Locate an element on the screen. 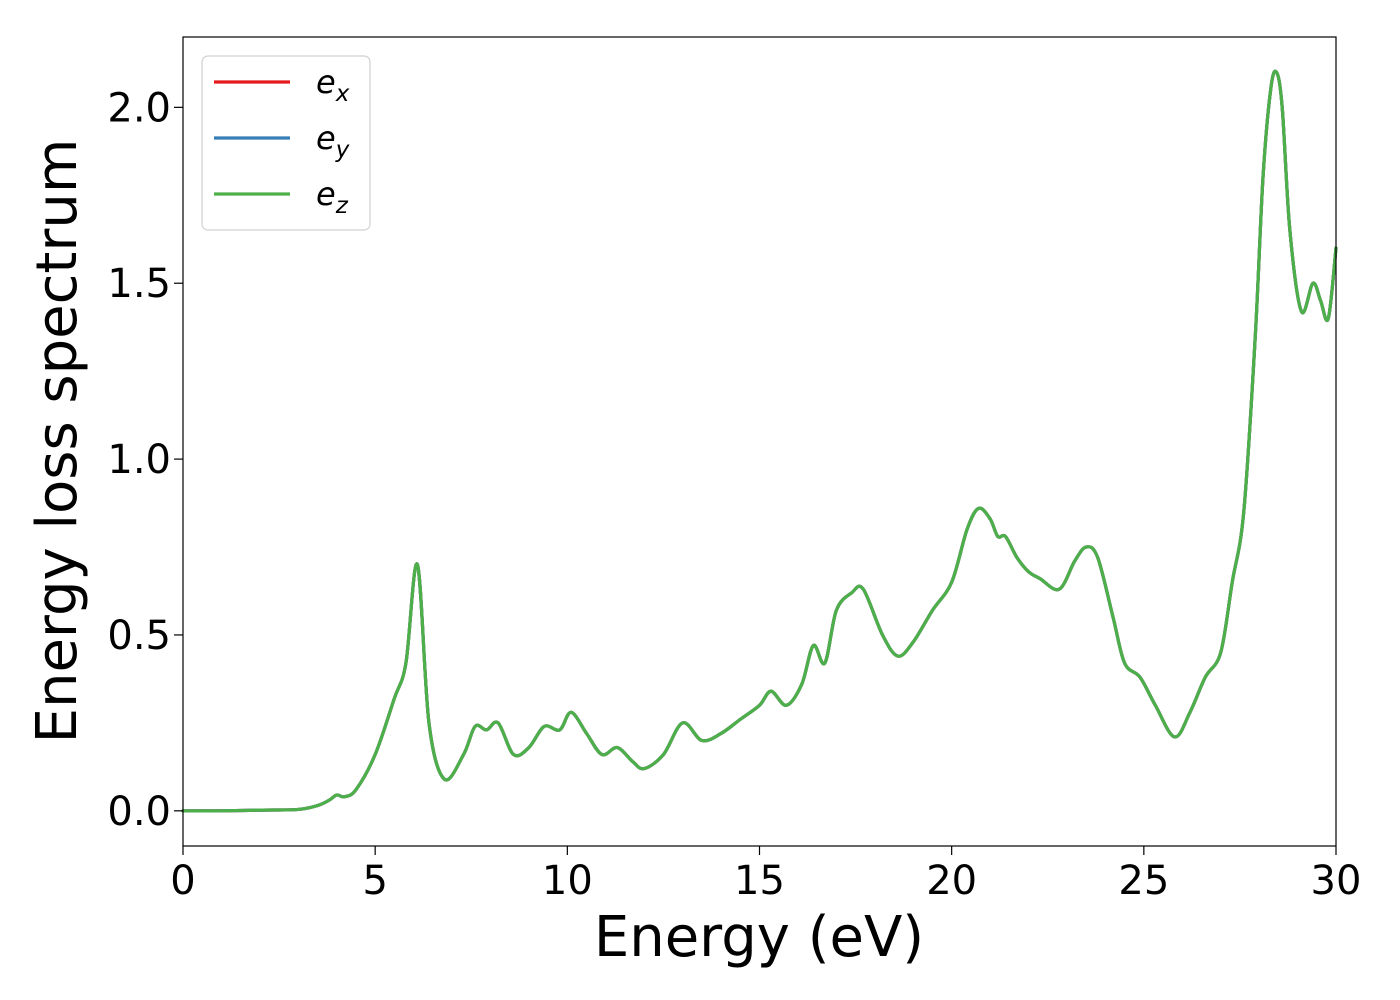  x-axis: 0 5 10 15 20 25 30 is located at coordinates (765, 875).